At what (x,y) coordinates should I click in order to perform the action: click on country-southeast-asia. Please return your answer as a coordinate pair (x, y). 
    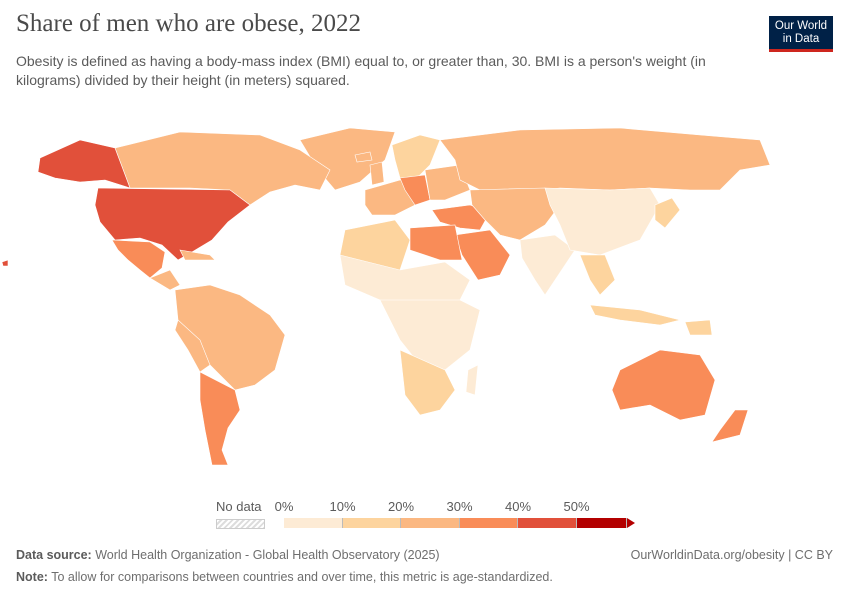
    Looking at the image, I should click on (597, 275).